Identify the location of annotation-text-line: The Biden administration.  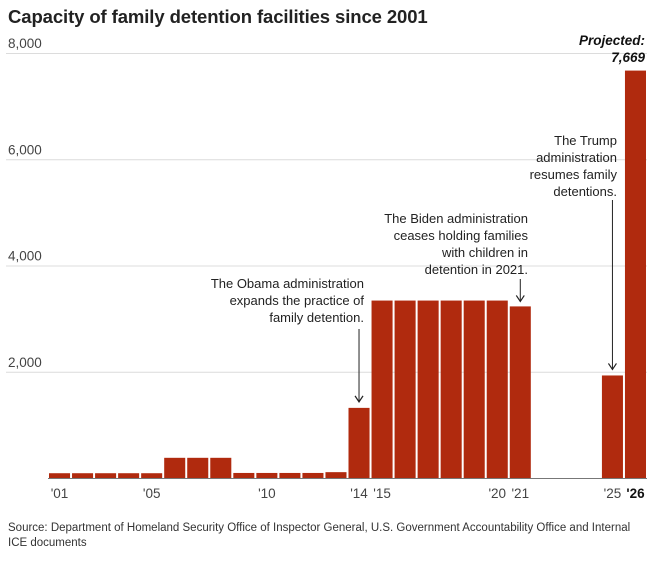
(456, 218).